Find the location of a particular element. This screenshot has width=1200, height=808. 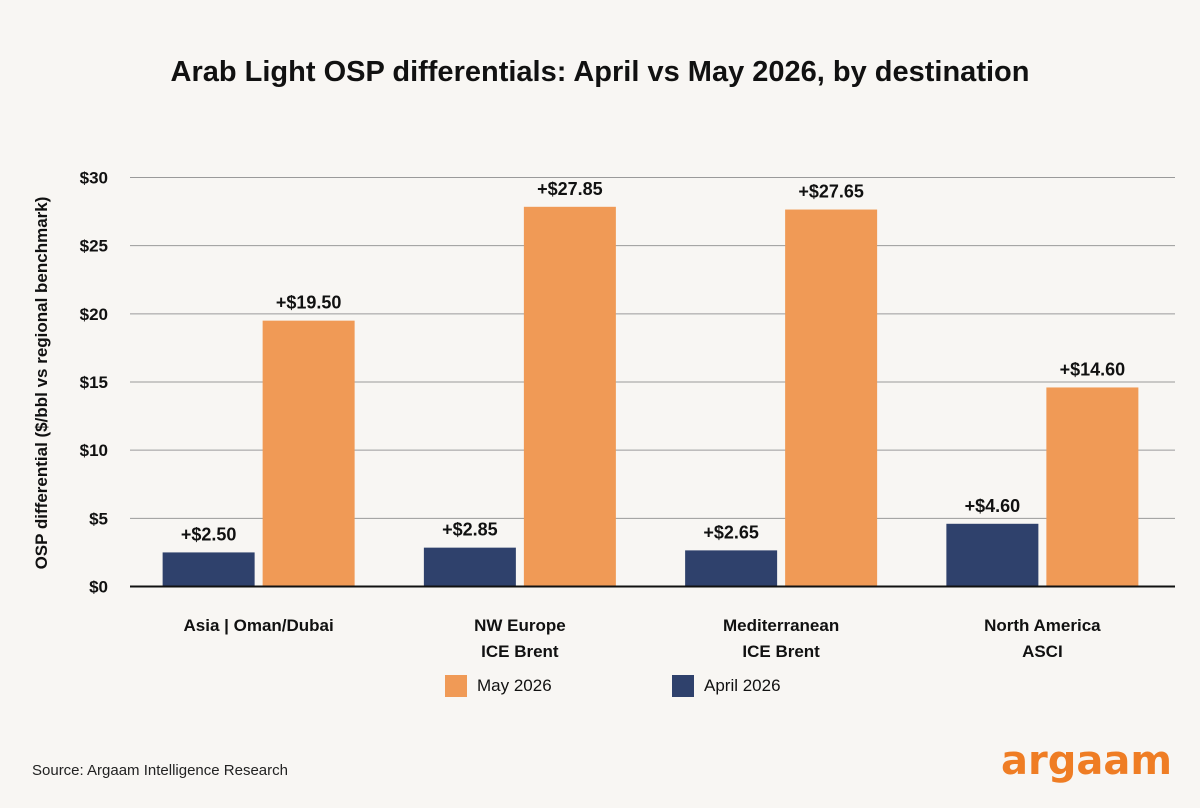

y-tick-label: $30 is located at coordinates (94, 178).